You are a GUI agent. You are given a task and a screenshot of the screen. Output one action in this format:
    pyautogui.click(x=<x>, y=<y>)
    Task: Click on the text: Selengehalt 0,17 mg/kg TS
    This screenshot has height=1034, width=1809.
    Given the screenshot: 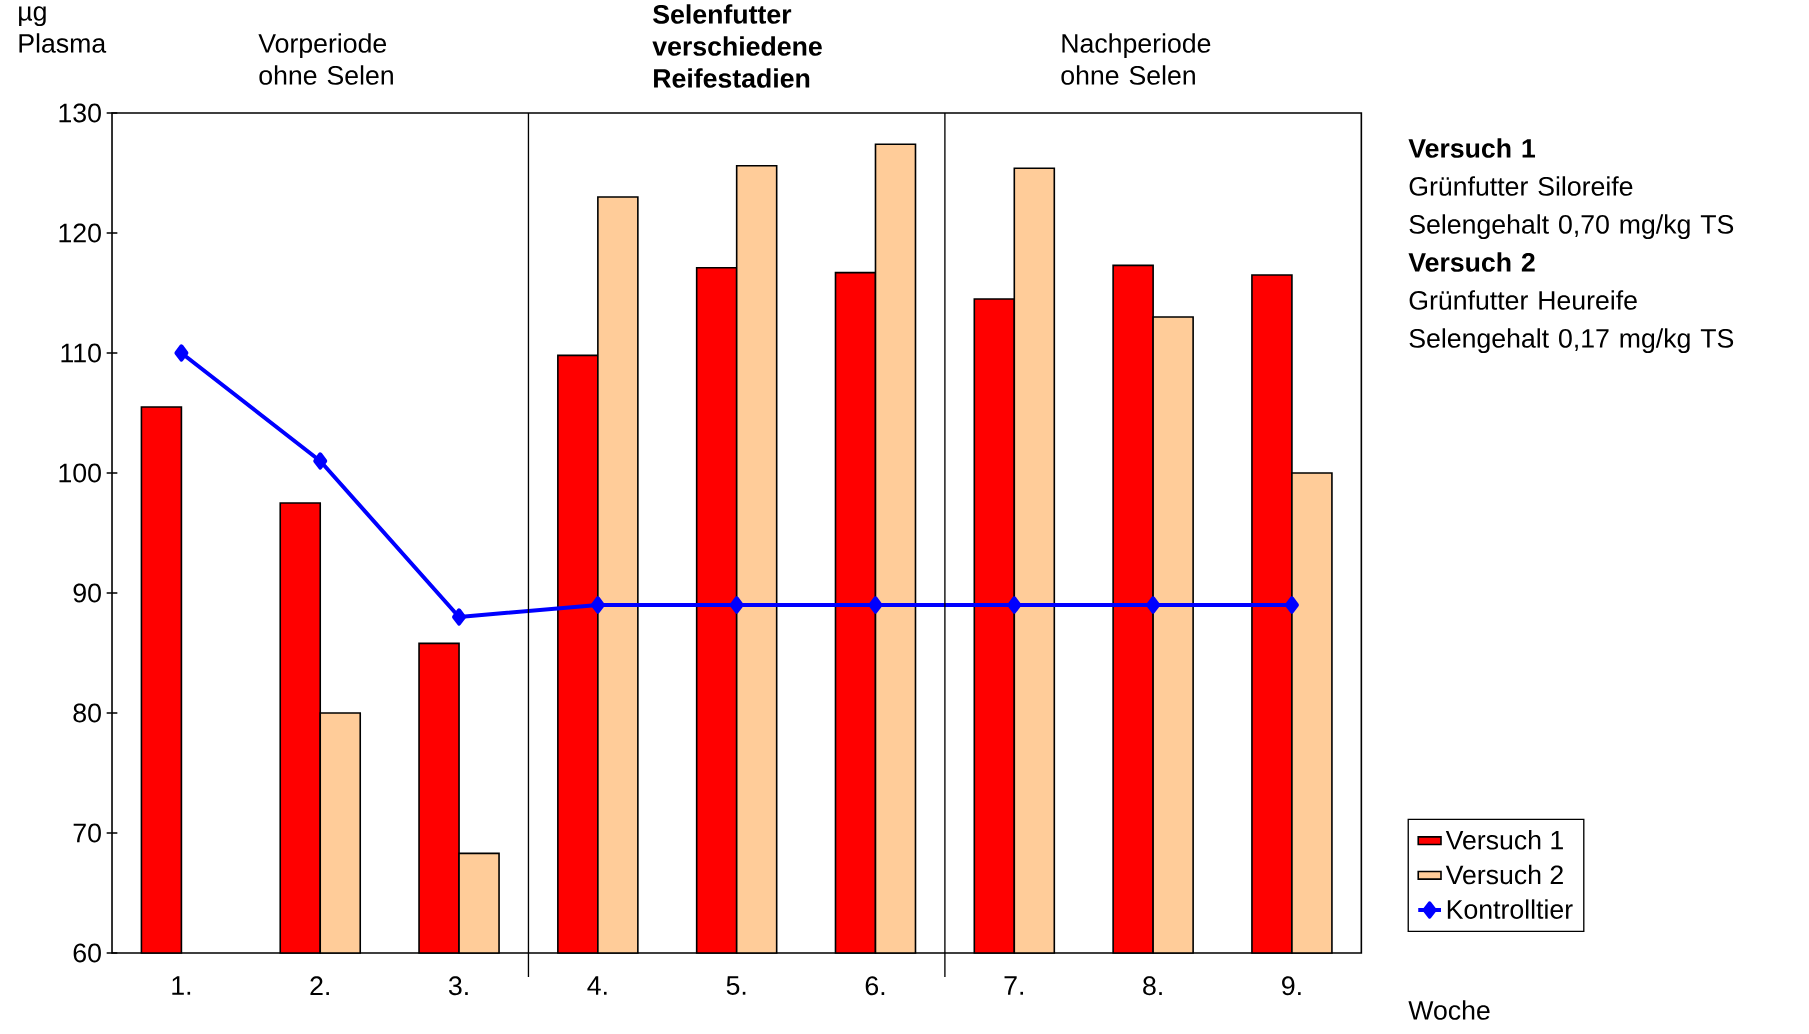 What is the action you would take?
    pyautogui.click(x=1571, y=341)
    